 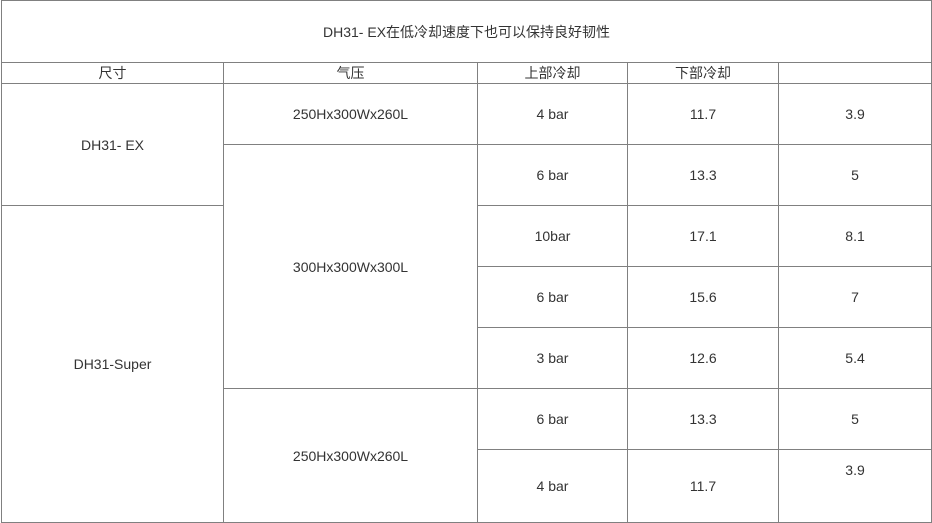 I want to click on header-size: 尺寸, so click(x=112, y=73).